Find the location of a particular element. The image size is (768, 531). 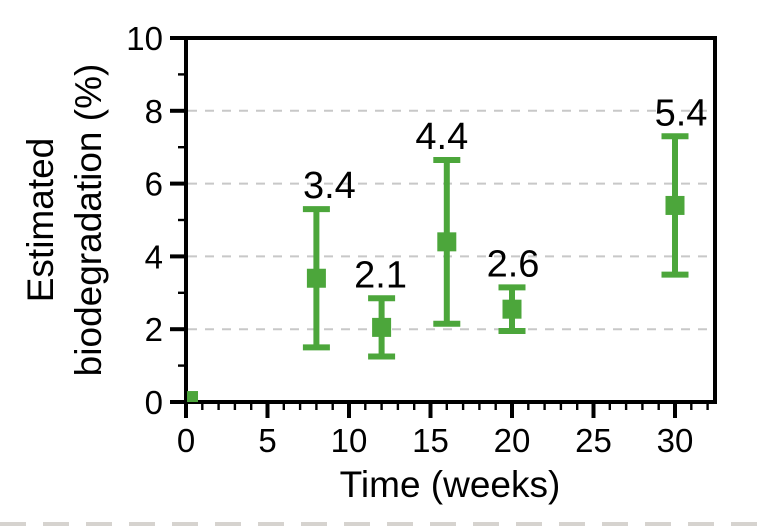

y-tick-labels: 0 2 4 6 8 10 is located at coordinates (144, 220).